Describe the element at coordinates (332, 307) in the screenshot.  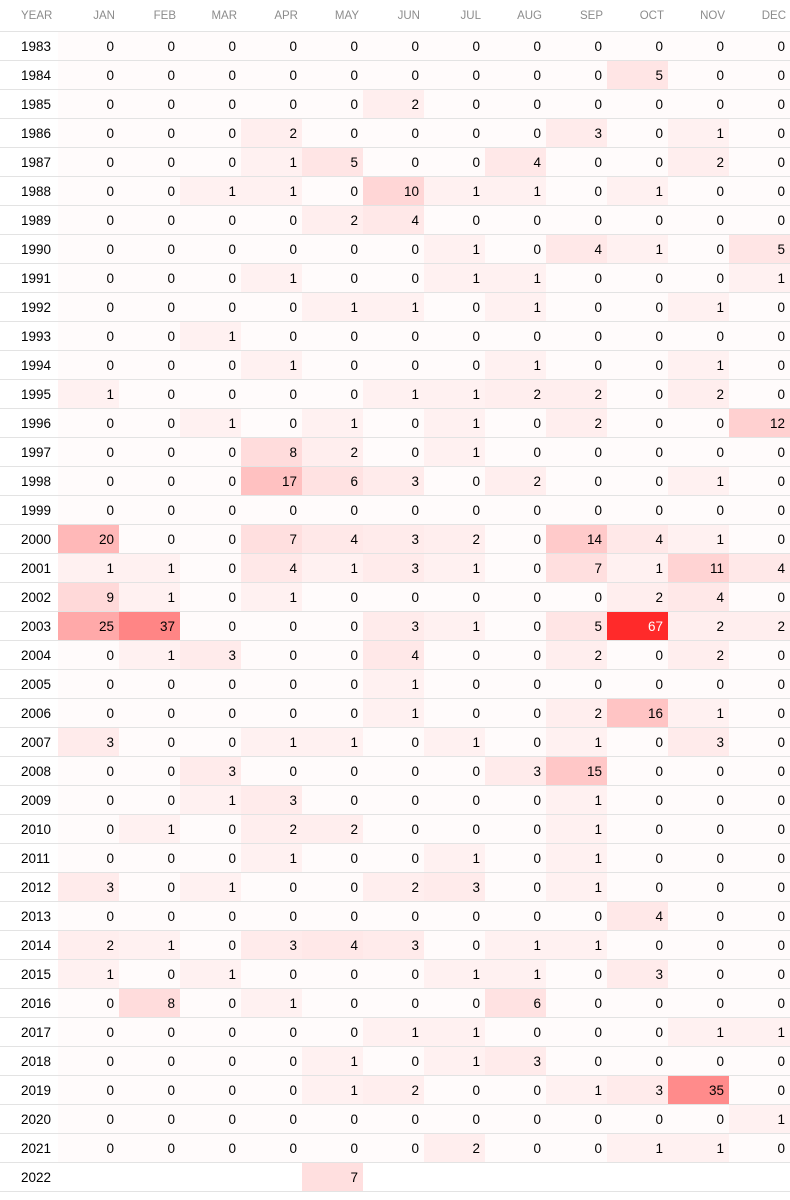
I see `value-cell-may: 1` at that location.